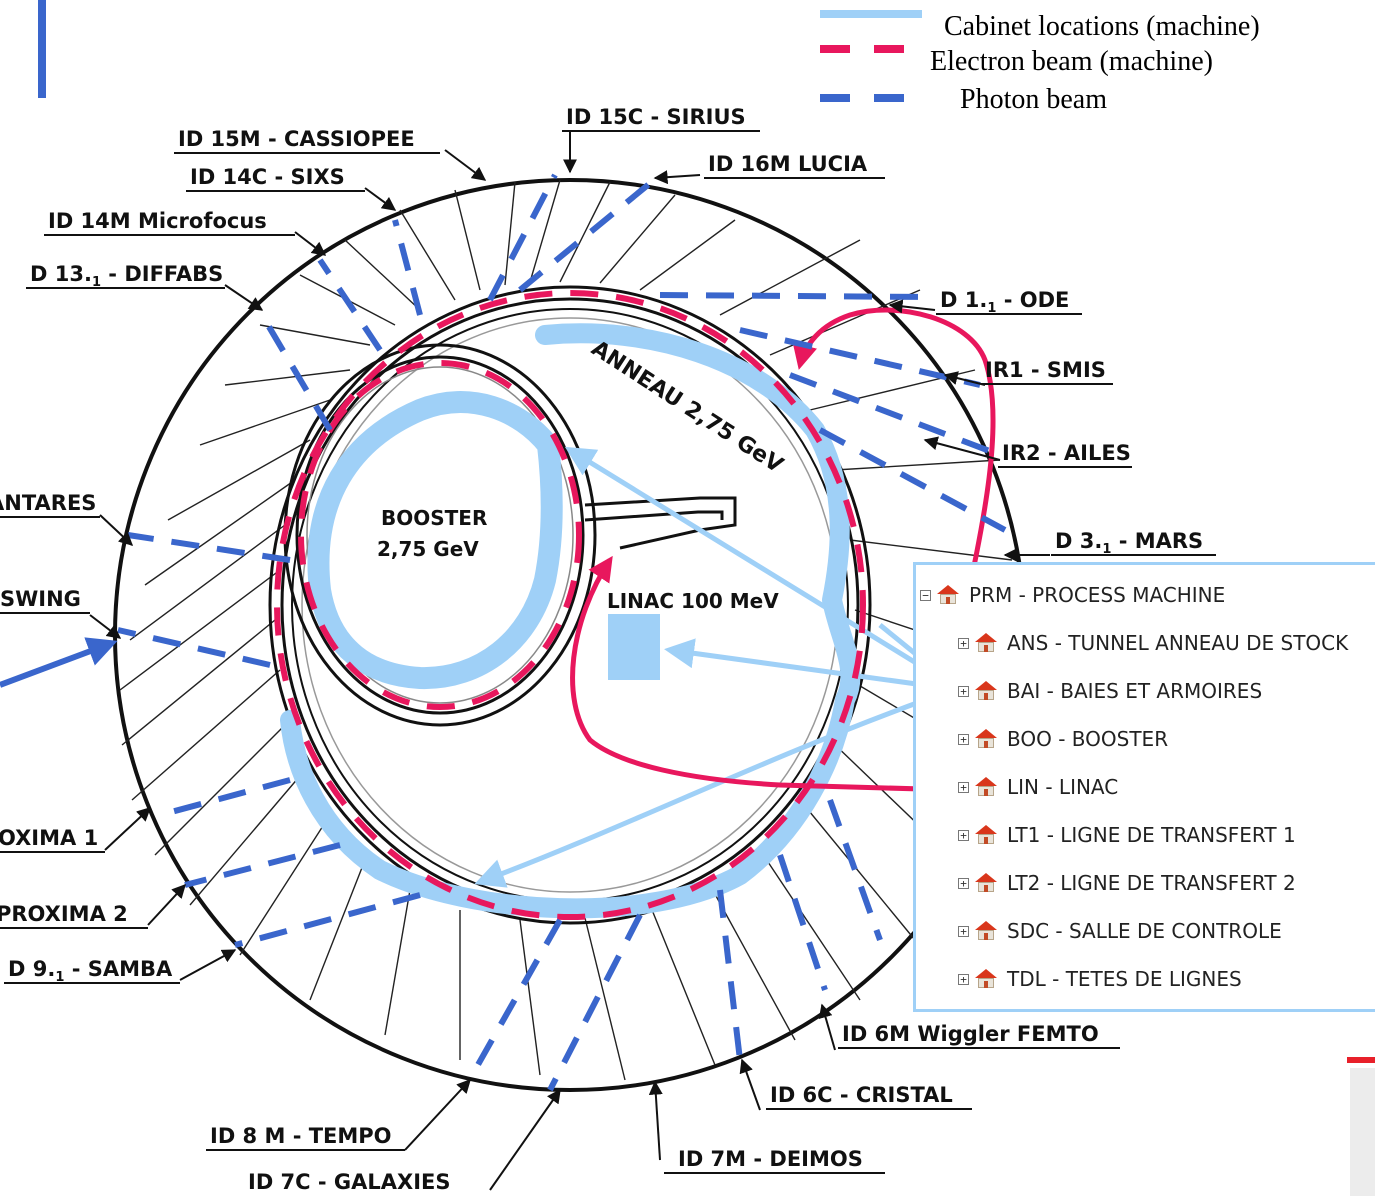 This screenshot has width=1375, height=1196. What do you see at coordinates (656, 117) in the screenshot?
I see `label-id15c: ID 15C - SIRIUS` at bounding box center [656, 117].